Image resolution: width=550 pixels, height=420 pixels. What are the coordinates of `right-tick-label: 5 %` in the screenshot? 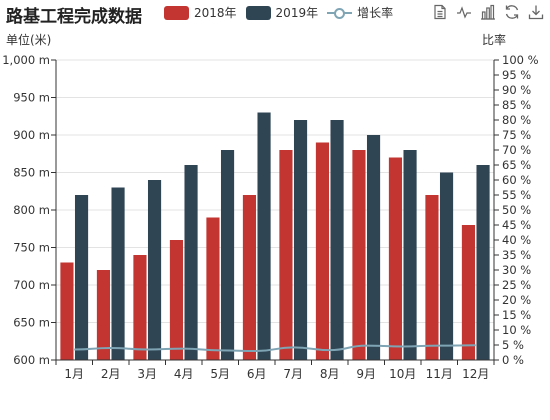 It's located at (513, 345).